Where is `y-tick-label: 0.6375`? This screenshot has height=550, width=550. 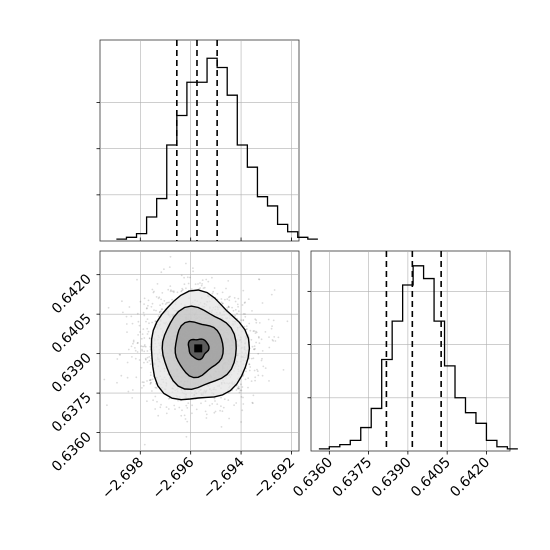
y-tick-label: 0.6375 is located at coordinates (72, 413).